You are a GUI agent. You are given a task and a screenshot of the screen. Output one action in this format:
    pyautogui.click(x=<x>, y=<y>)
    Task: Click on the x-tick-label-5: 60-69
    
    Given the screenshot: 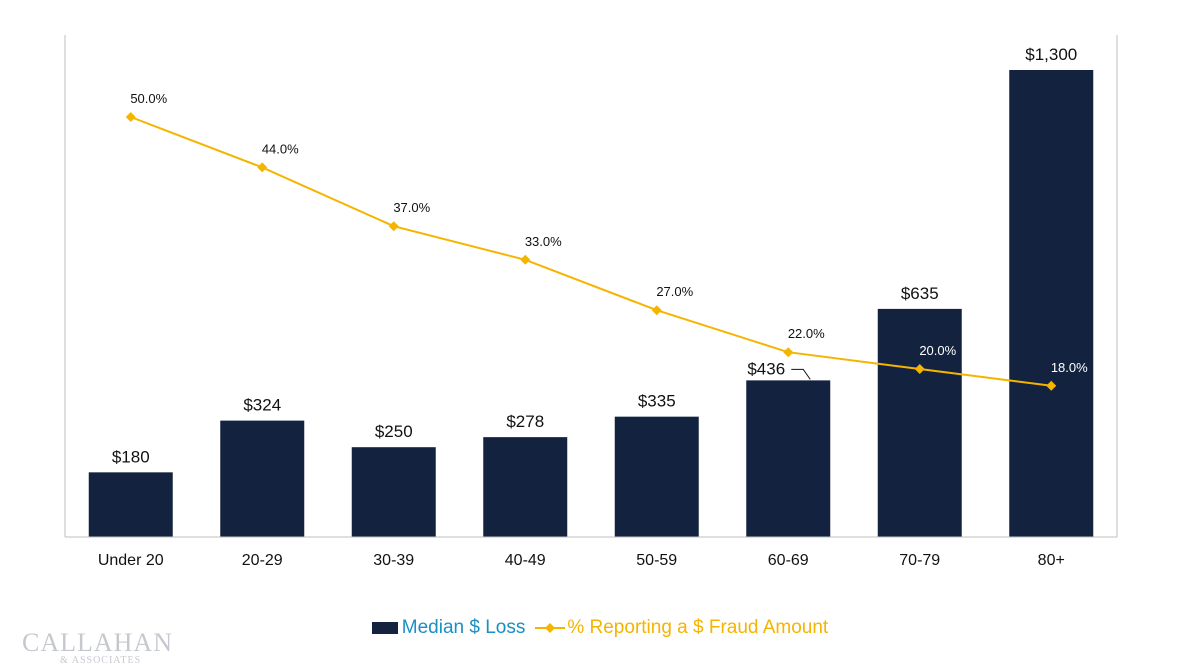 What is the action you would take?
    pyautogui.click(x=788, y=560)
    